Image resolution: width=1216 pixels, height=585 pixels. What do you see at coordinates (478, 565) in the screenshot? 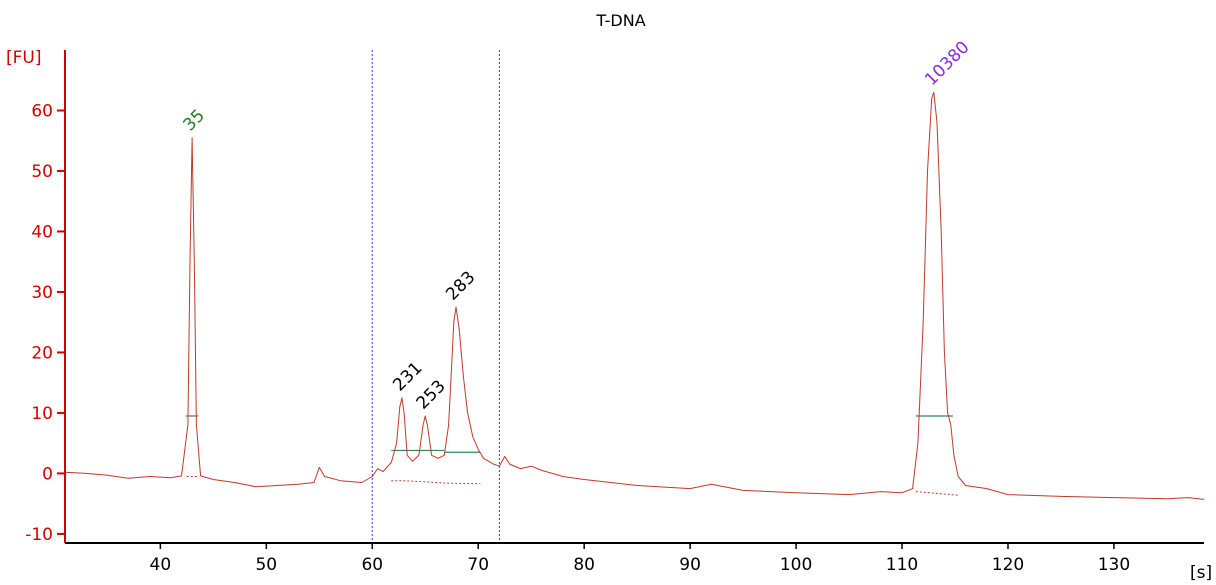
I see `x-tick-label: 70` at bounding box center [478, 565].